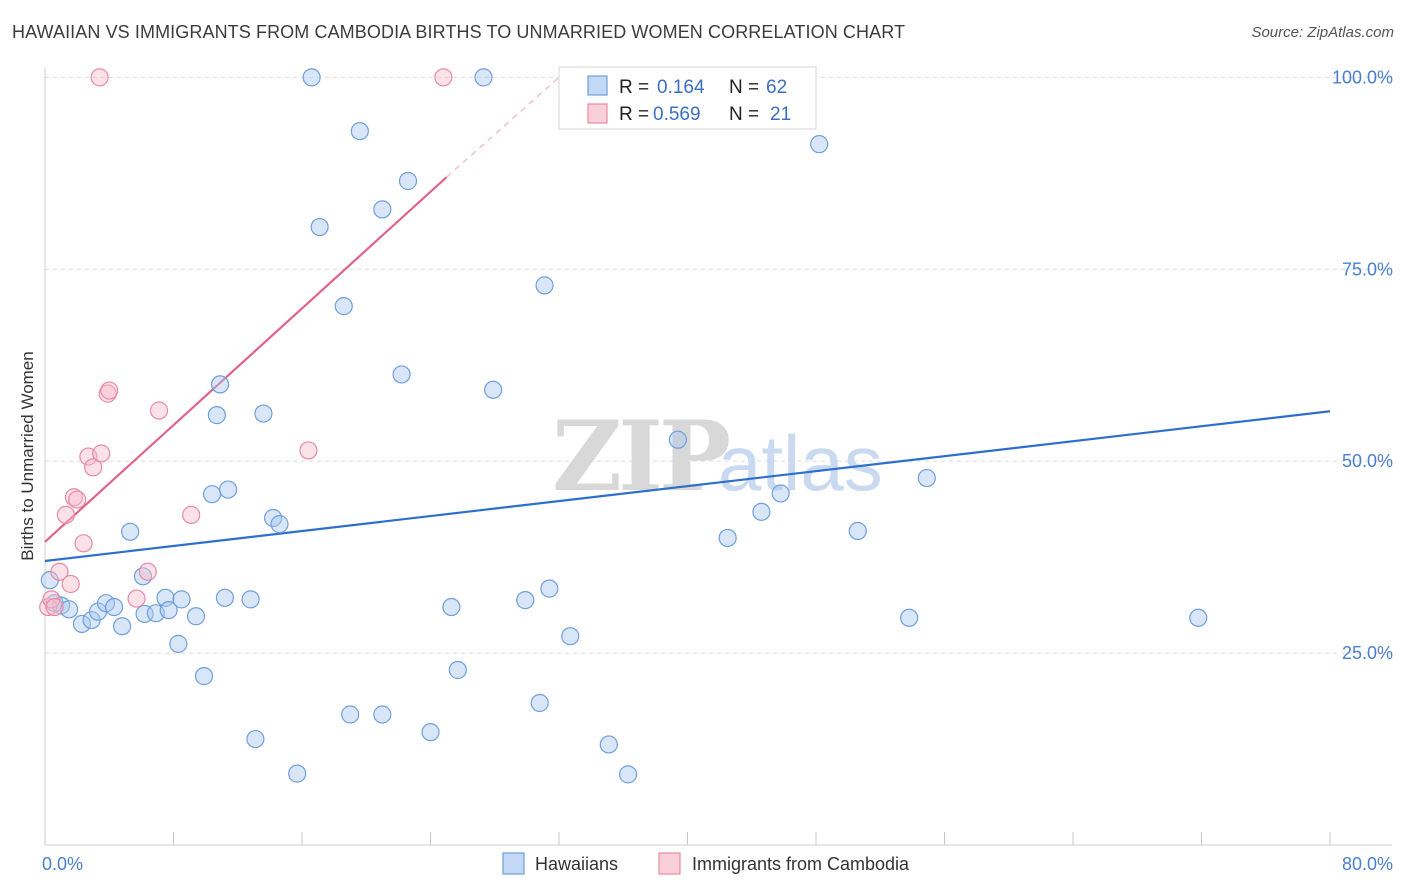 Image resolution: width=1406 pixels, height=892 pixels. I want to click on stats-n-value-cambodia: 21, so click(780, 114).